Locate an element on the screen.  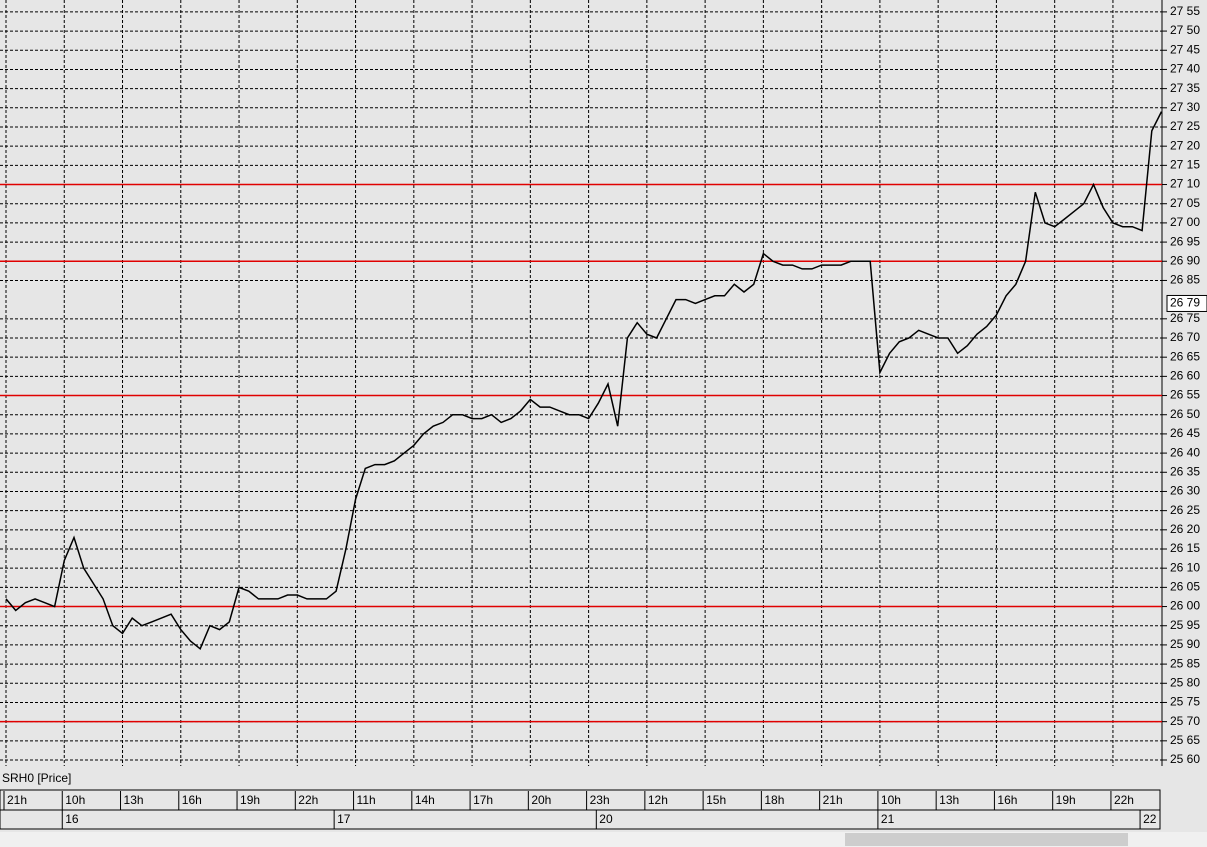
y-tick-label: 26 70 is located at coordinates (1185, 337).